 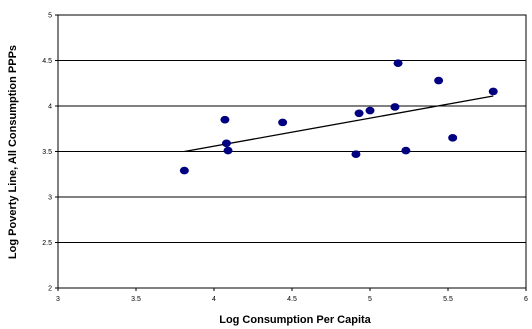 What do you see at coordinates (136, 299) in the screenshot?
I see `x-tick-label: 3.5` at bounding box center [136, 299].